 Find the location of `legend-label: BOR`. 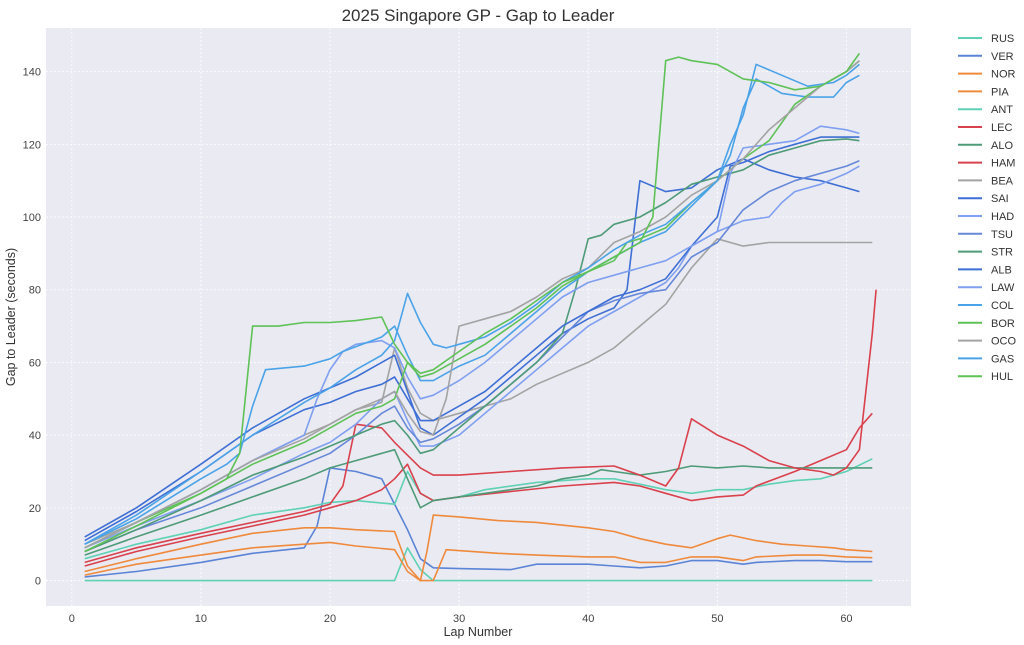

legend-label: BOR is located at coordinates (1003, 324).